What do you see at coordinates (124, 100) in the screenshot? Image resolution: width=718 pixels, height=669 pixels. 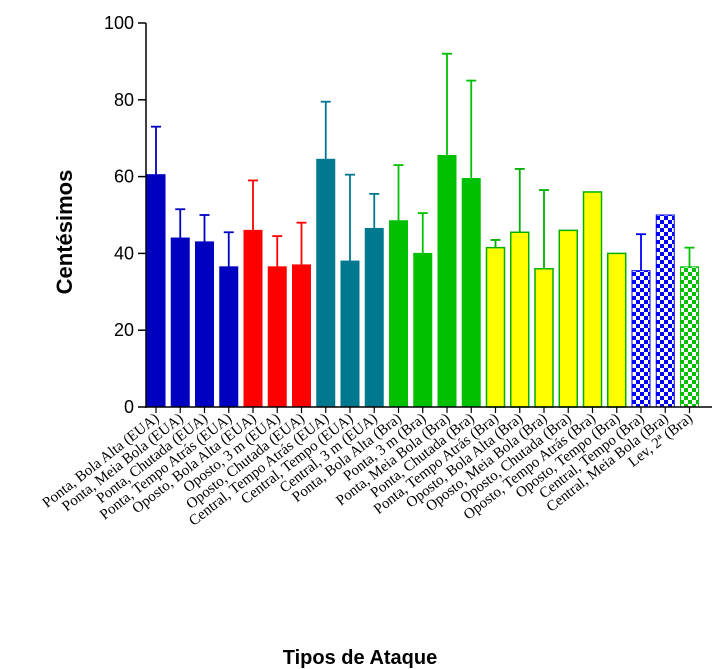 I see `y-tick-label-80: 80` at bounding box center [124, 100].